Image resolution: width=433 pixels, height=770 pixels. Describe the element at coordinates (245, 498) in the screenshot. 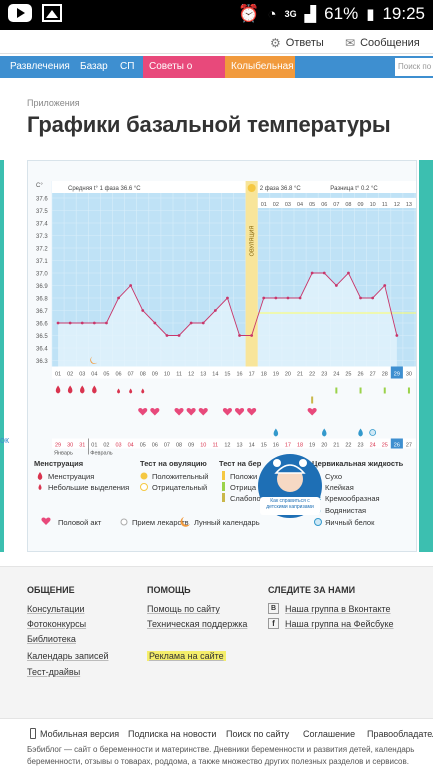

I see `legend-preg-weak: Слабопо` at that location.